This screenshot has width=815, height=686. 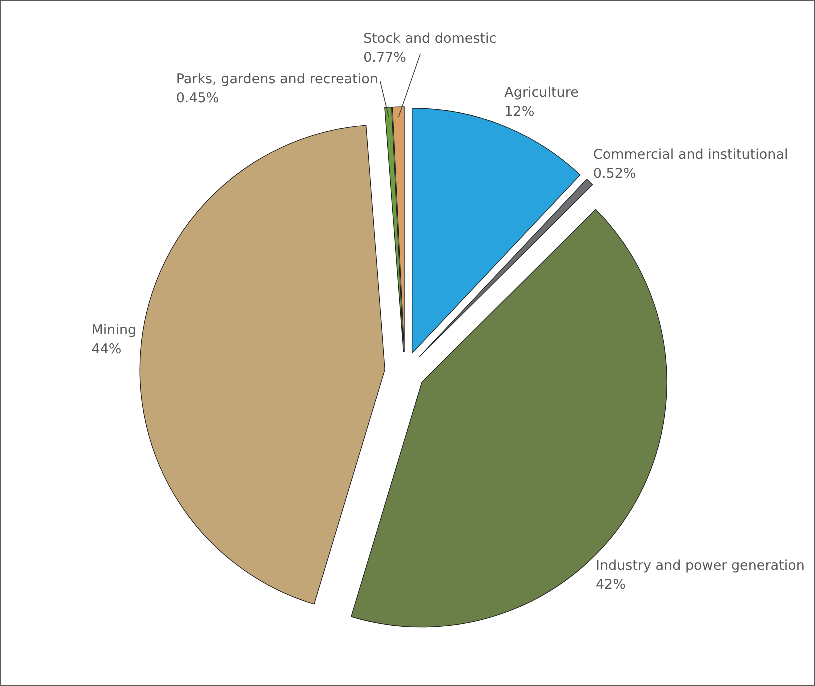 I want to click on data-label: 0.52%, so click(x=614, y=174).